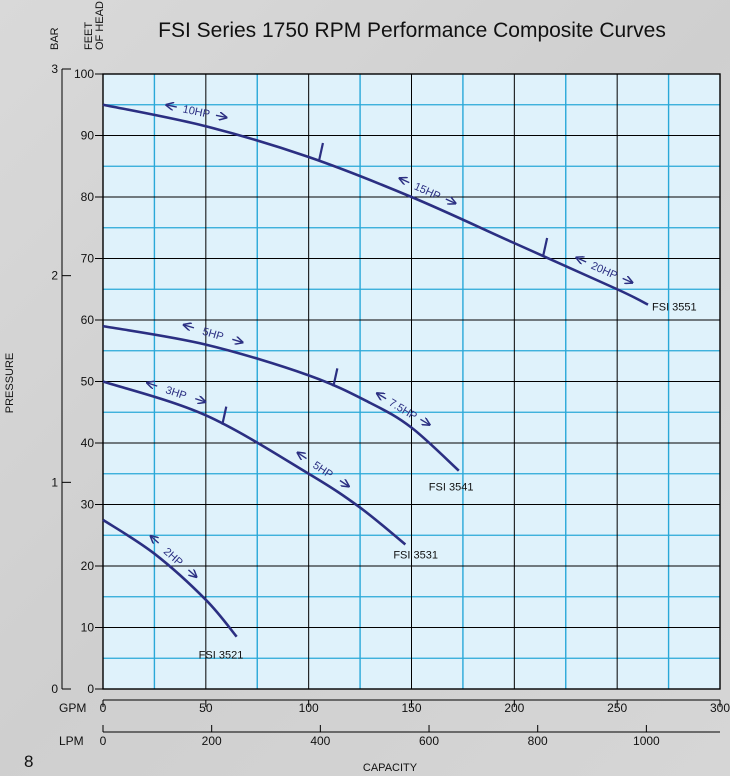 The image size is (730, 776). I want to click on gpm-tick-label: 250, so click(617, 708).